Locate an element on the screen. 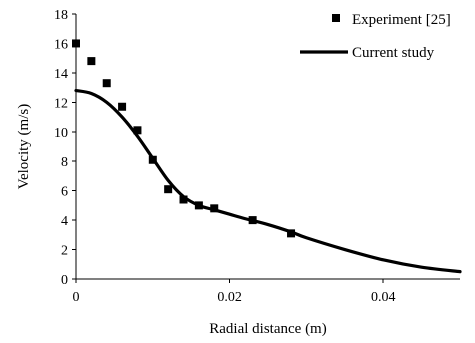 The height and width of the screenshot is (343, 475). y-tick-label: 12 is located at coordinates (61, 103).